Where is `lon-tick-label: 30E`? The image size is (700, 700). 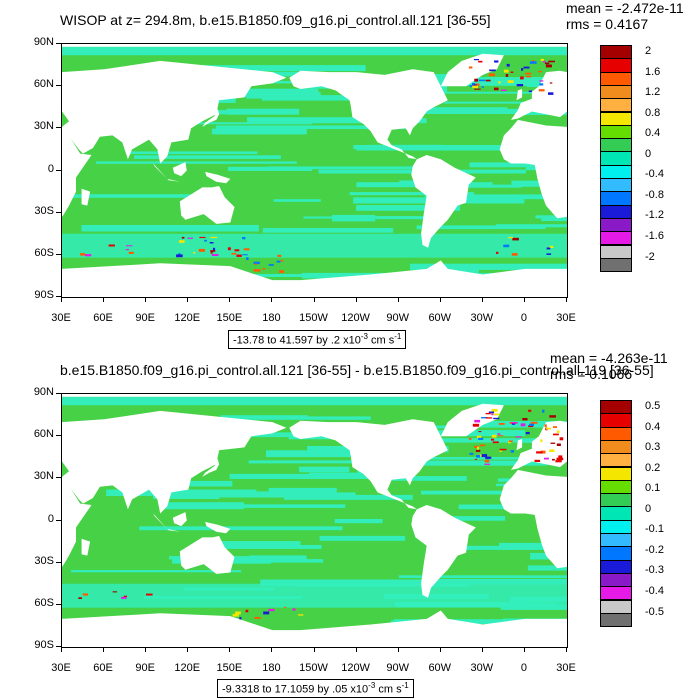
lon-tick-label: 30E is located at coordinates (61, 668).